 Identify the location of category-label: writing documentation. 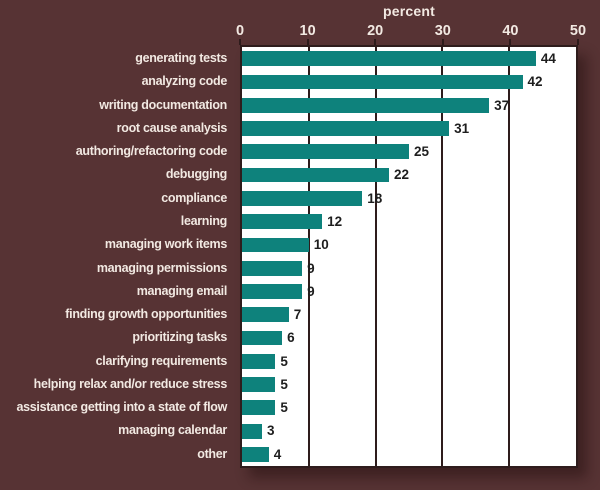
(163, 104).